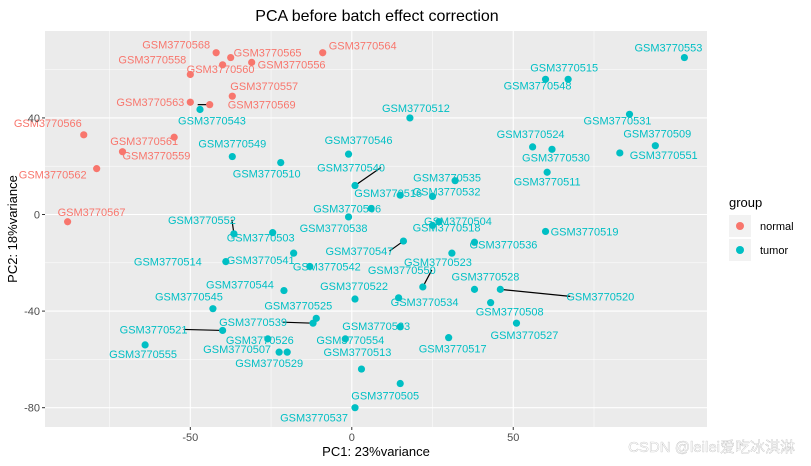  What do you see at coordinates (668, 49) in the screenshot?
I see `point-label: GSM3770553` at bounding box center [668, 49].